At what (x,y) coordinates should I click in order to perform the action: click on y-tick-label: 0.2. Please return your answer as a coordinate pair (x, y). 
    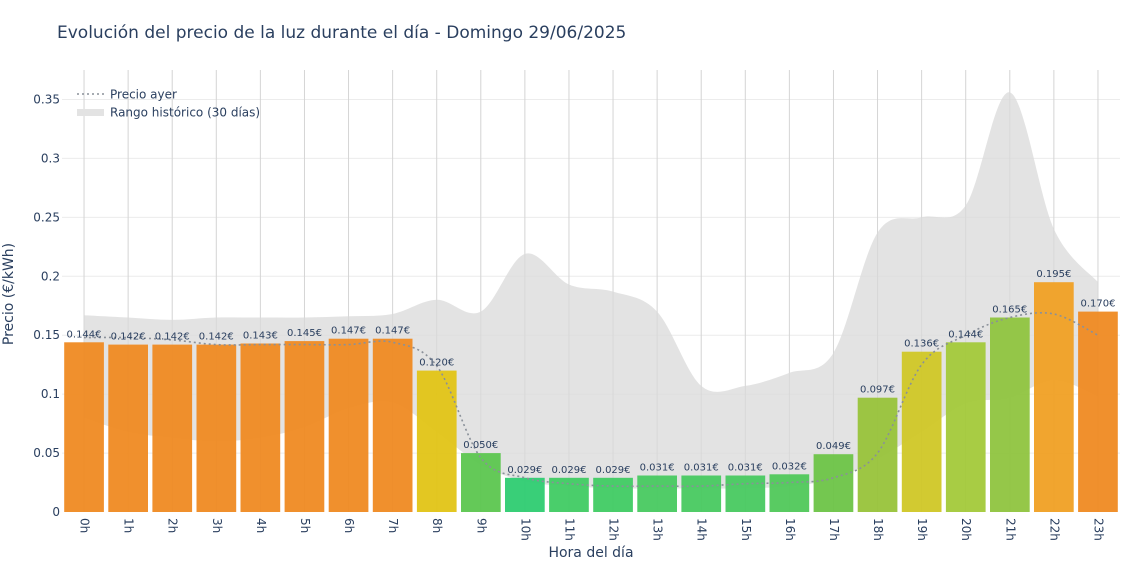
    Looking at the image, I should click on (50, 276).